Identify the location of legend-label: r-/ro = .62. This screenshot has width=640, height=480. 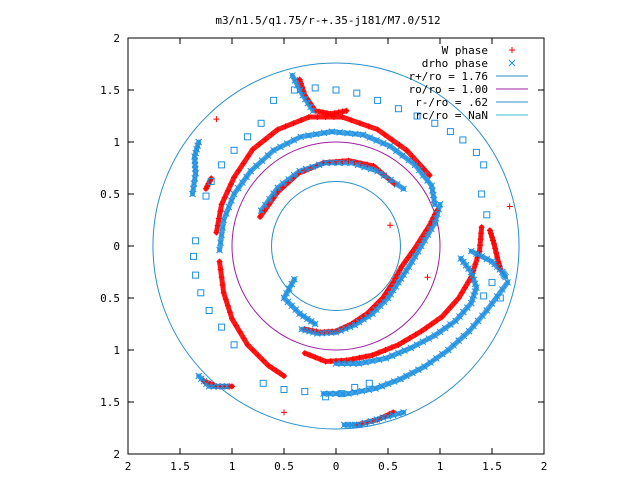
(451, 102).